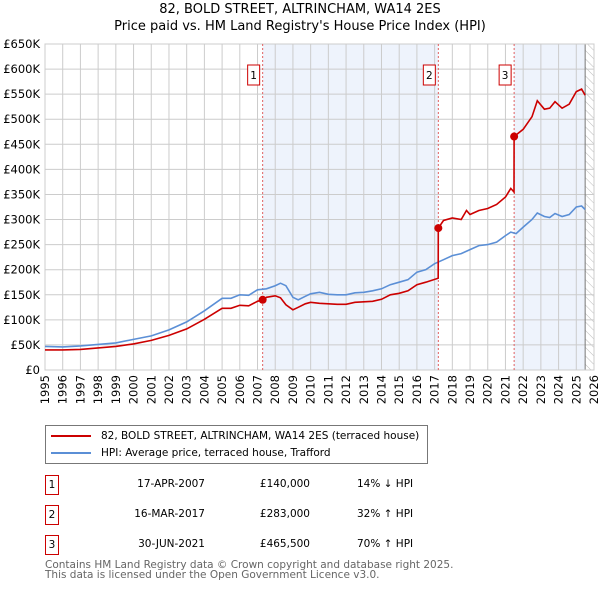 This screenshot has width=600, height=590. Describe the element at coordinates (255, 515) in the screenshot. I see `sale-row: 2 16-MAR-2017 £283,000 32% ↑ HPI` at that location.